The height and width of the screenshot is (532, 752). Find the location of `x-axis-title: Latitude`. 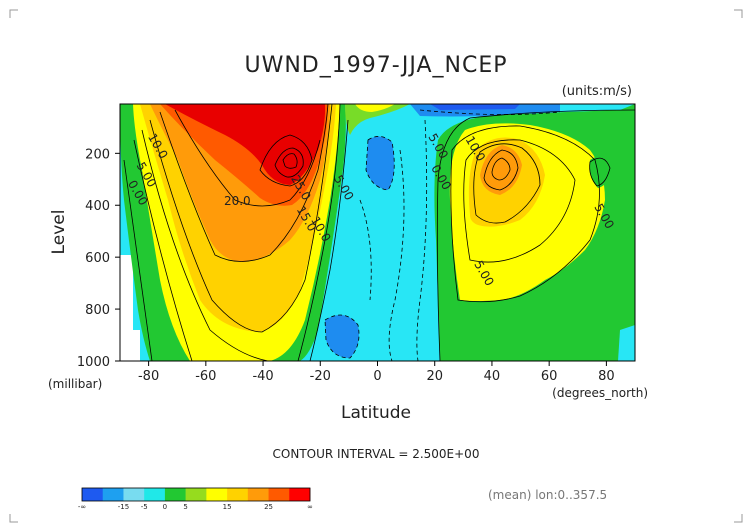

x-axis-title: Latitude is located at coordinates (376, 413).